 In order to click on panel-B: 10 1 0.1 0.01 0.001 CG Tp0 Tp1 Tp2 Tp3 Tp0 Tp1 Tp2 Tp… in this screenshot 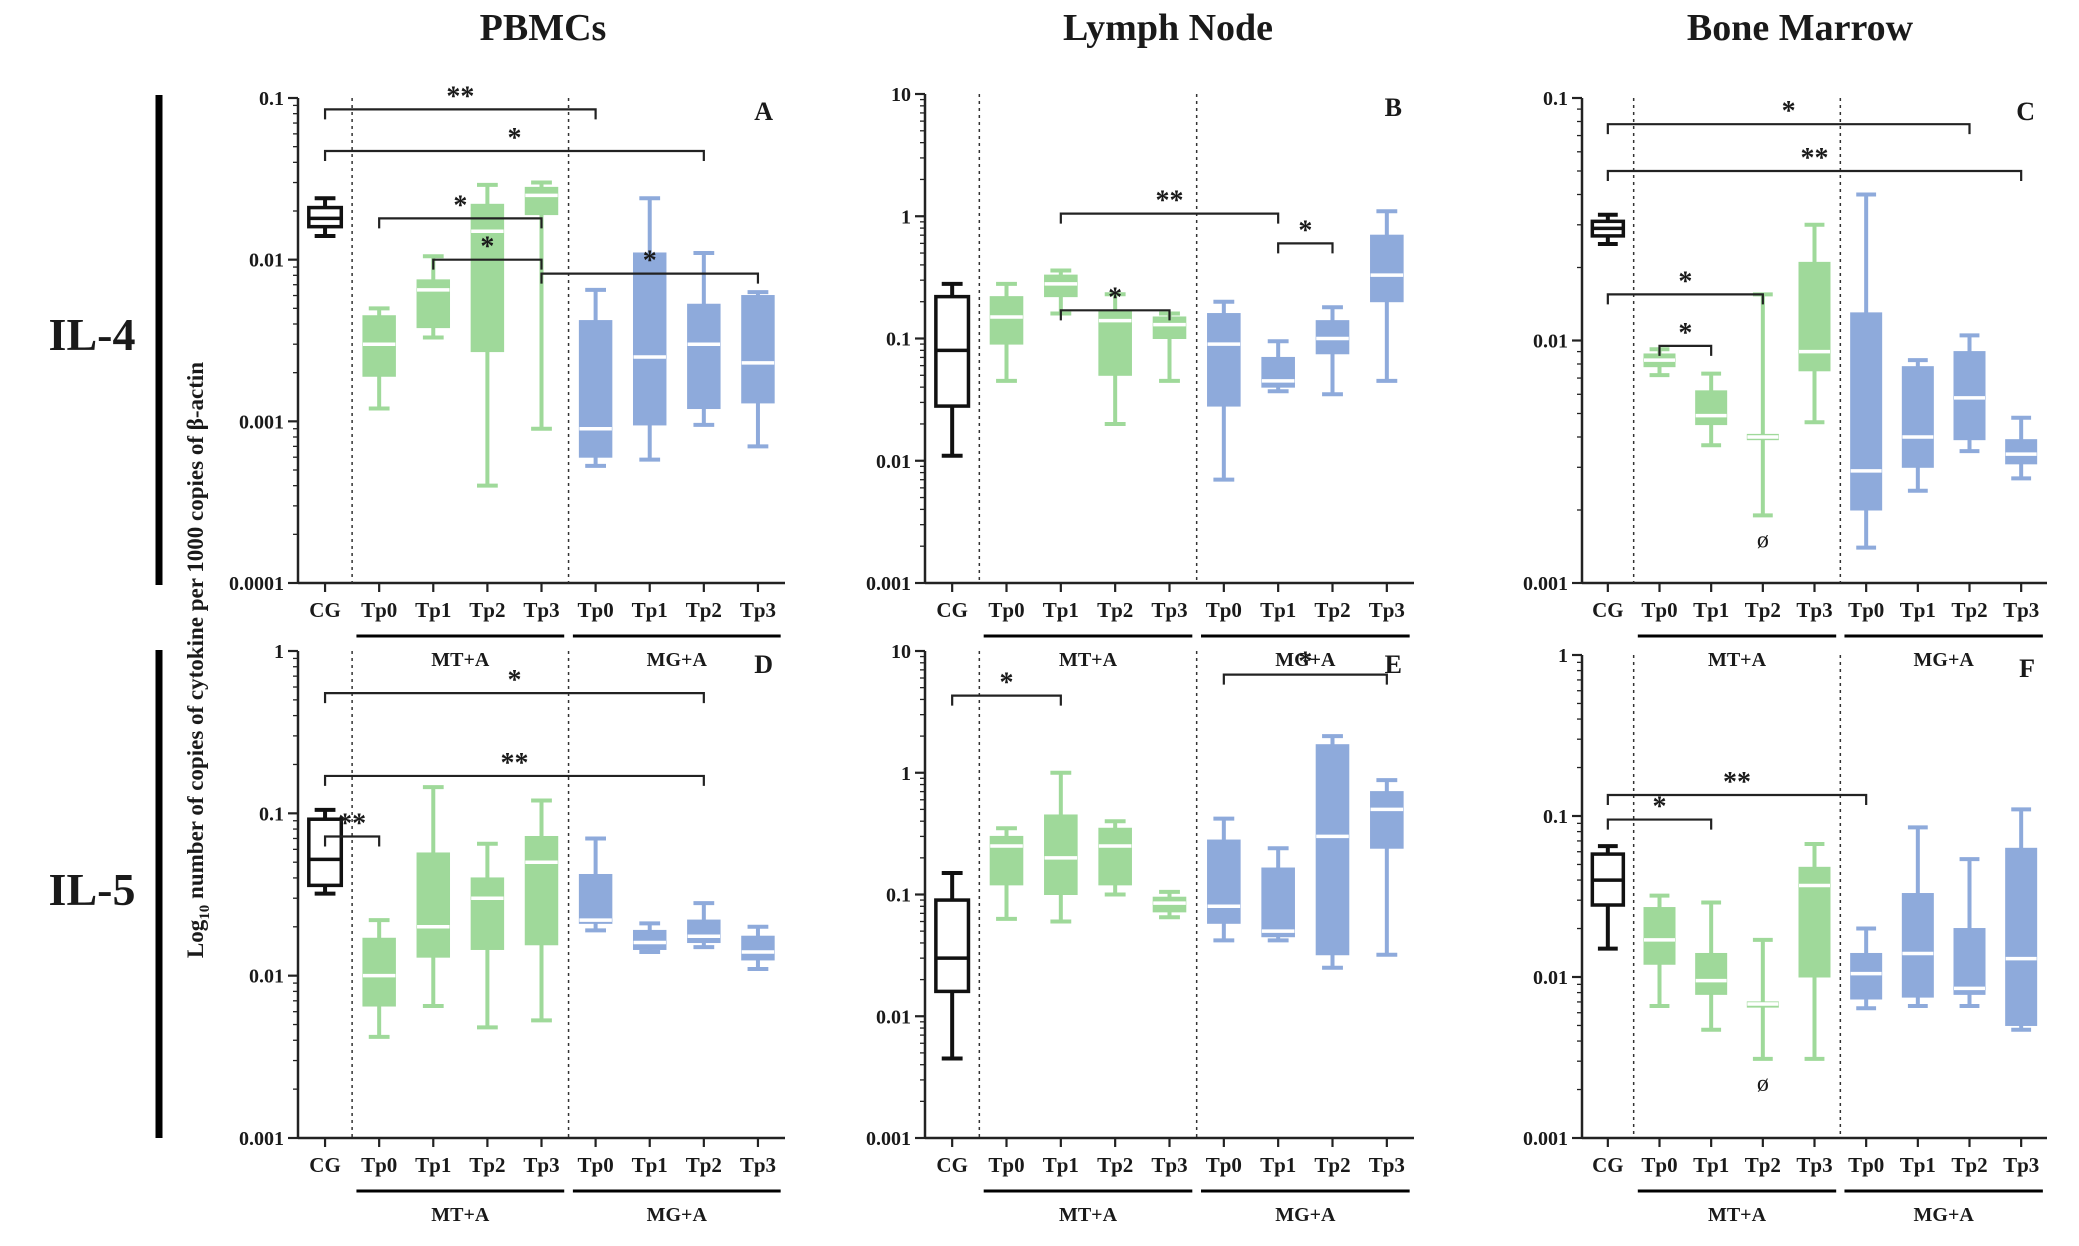, I will do `click(1140, 377)`.